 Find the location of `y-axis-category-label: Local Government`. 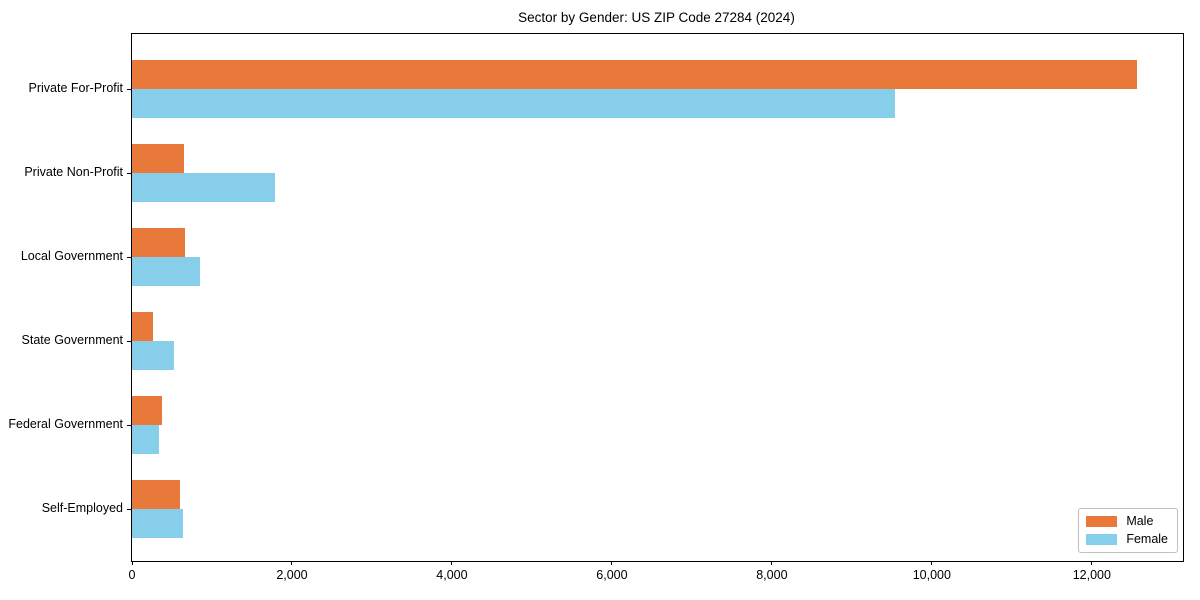

y-axis-category-label: Local Government is located at coordinates (71, 256).